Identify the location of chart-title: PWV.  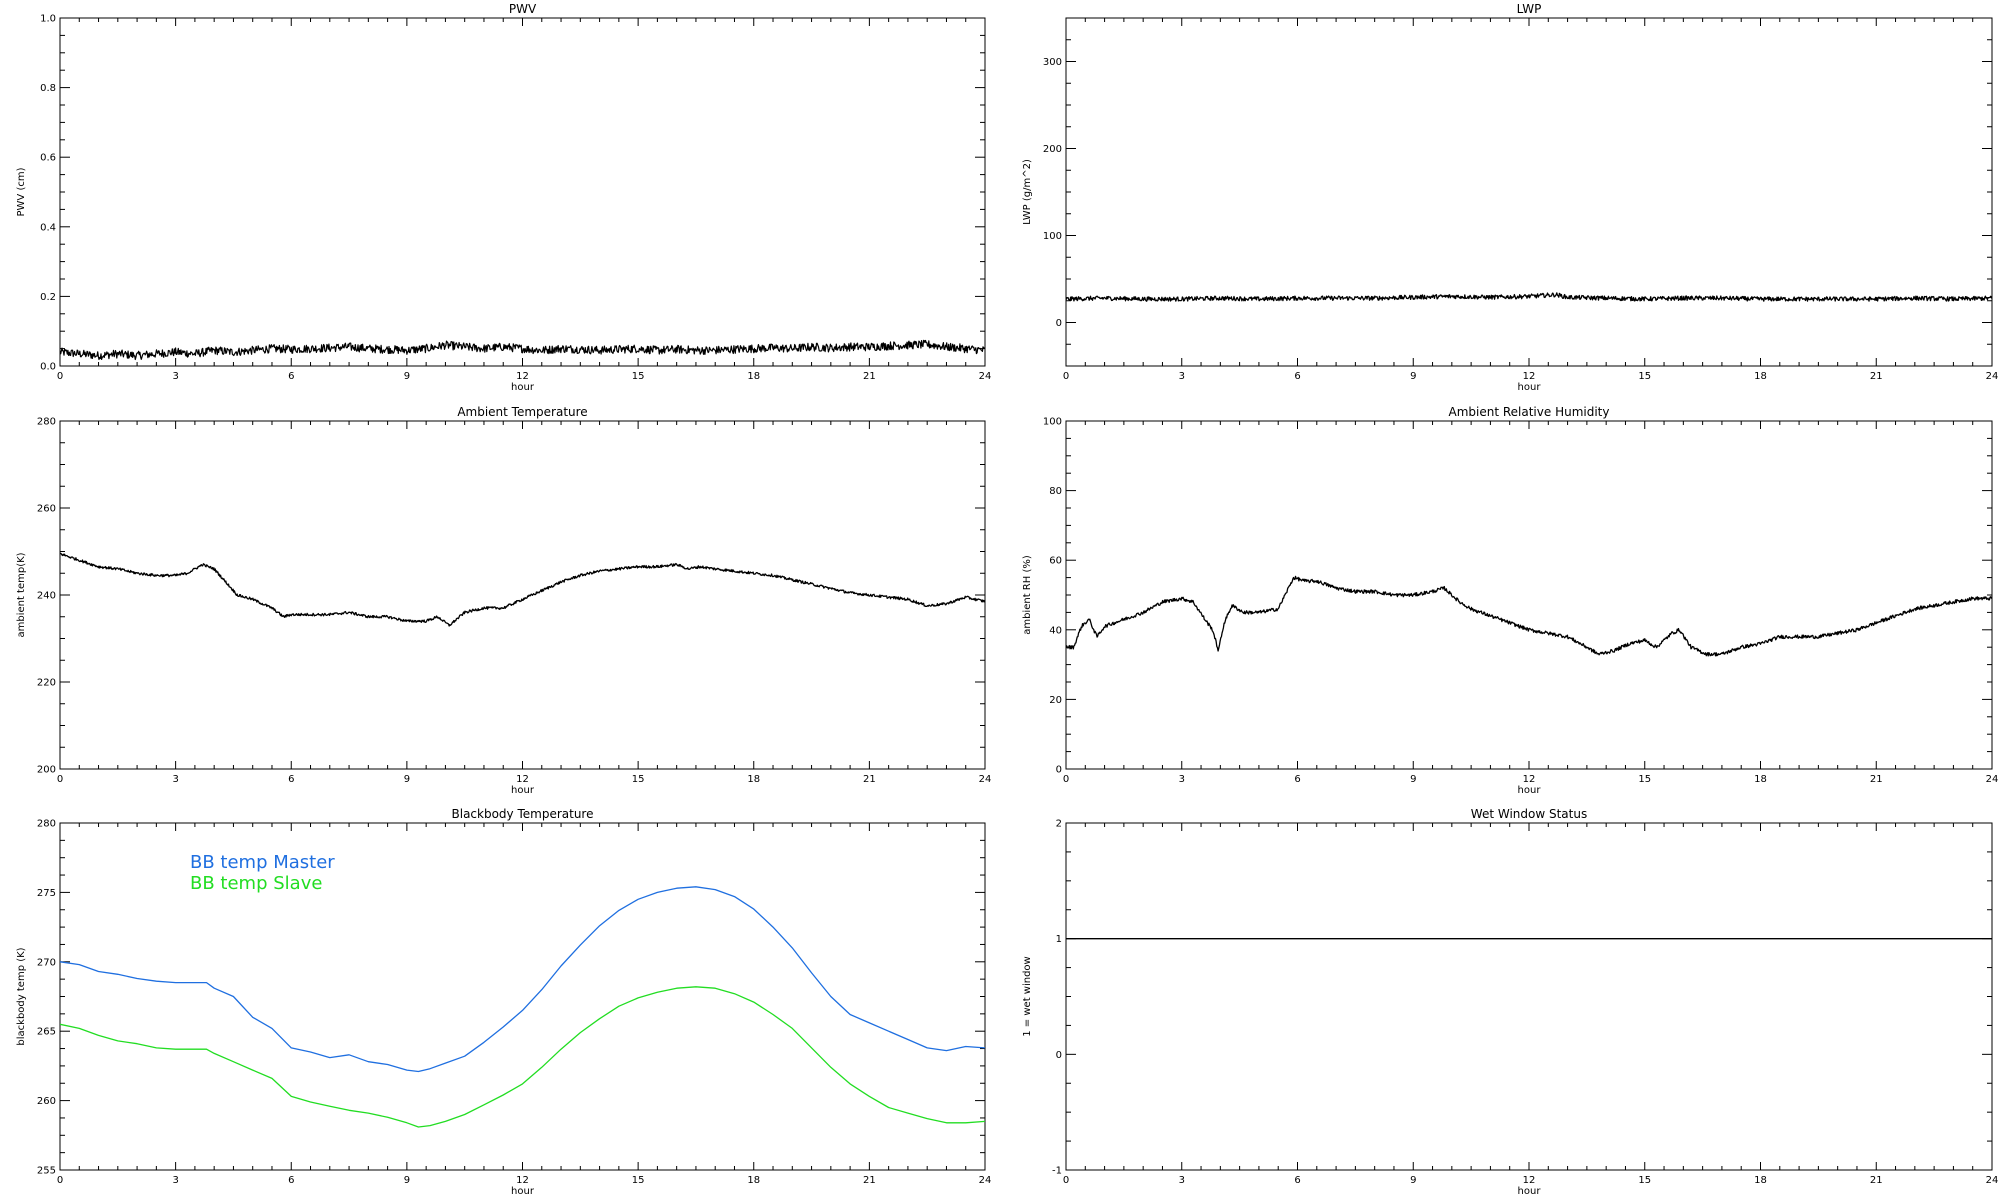
(523, 9).